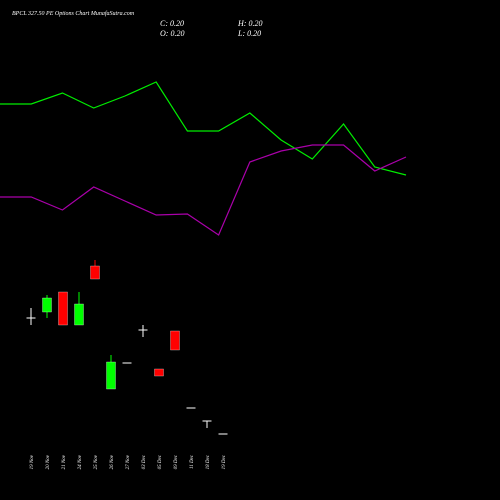 This screenshot has width=500, height=500. Describe the element at coordinates (128, 461) in the screenshot. I see `x-tick-label: 27 Nov` at that location.